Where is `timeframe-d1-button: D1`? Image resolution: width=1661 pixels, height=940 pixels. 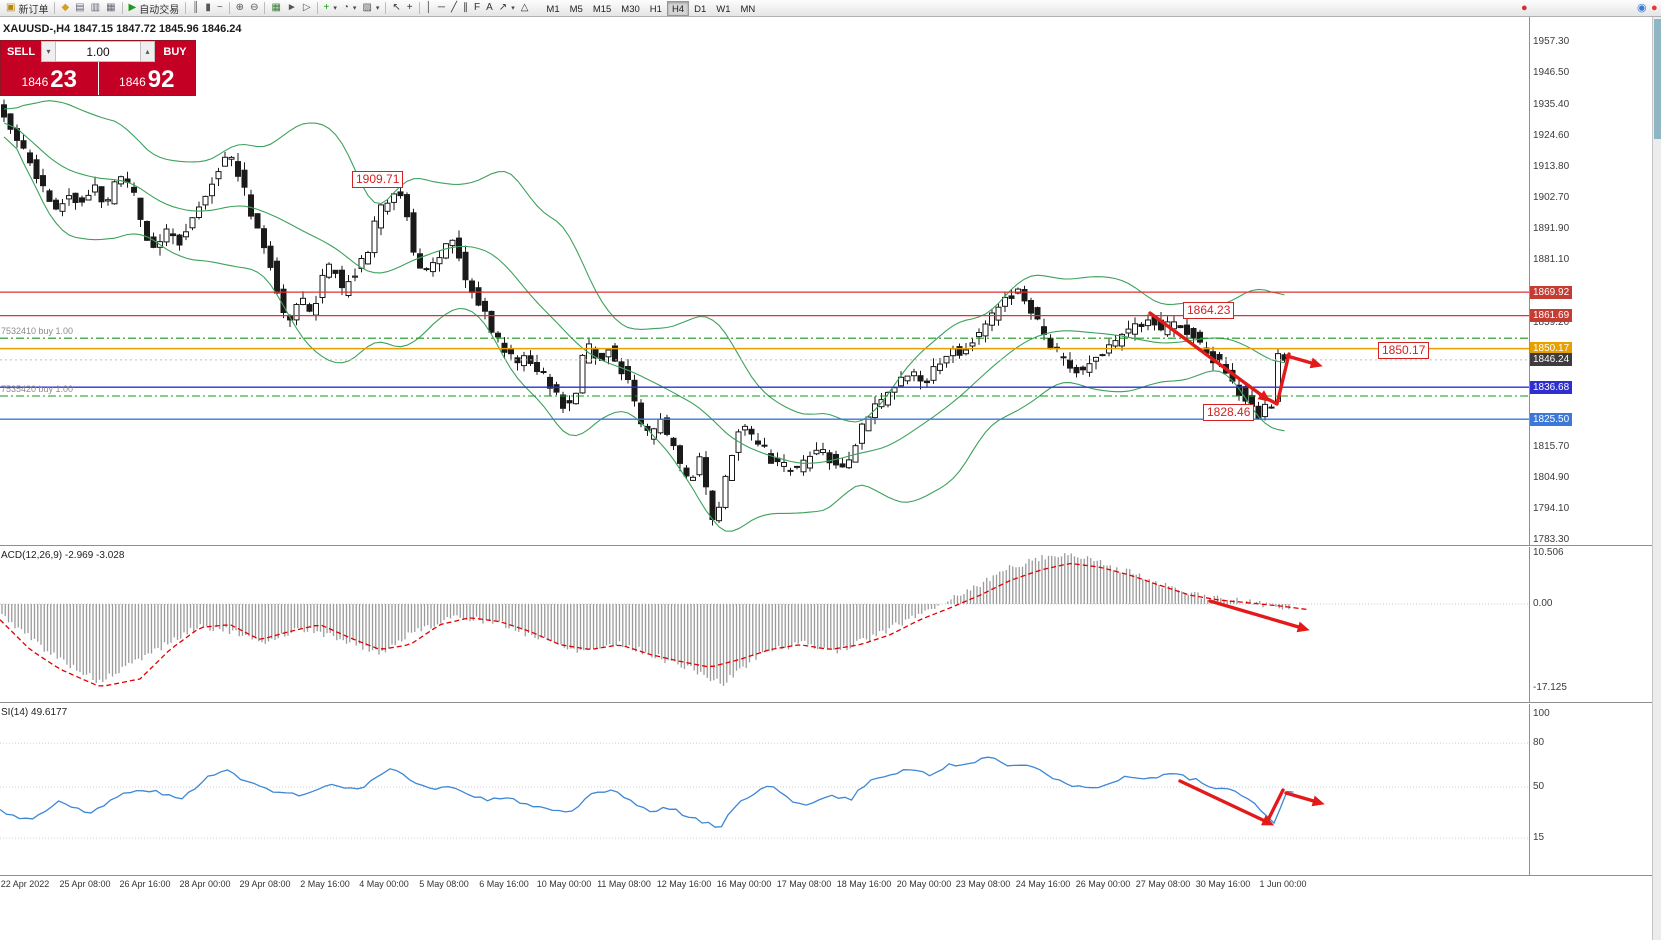 timeframe-d1-button: D1 is located at coordinates (700, 9).